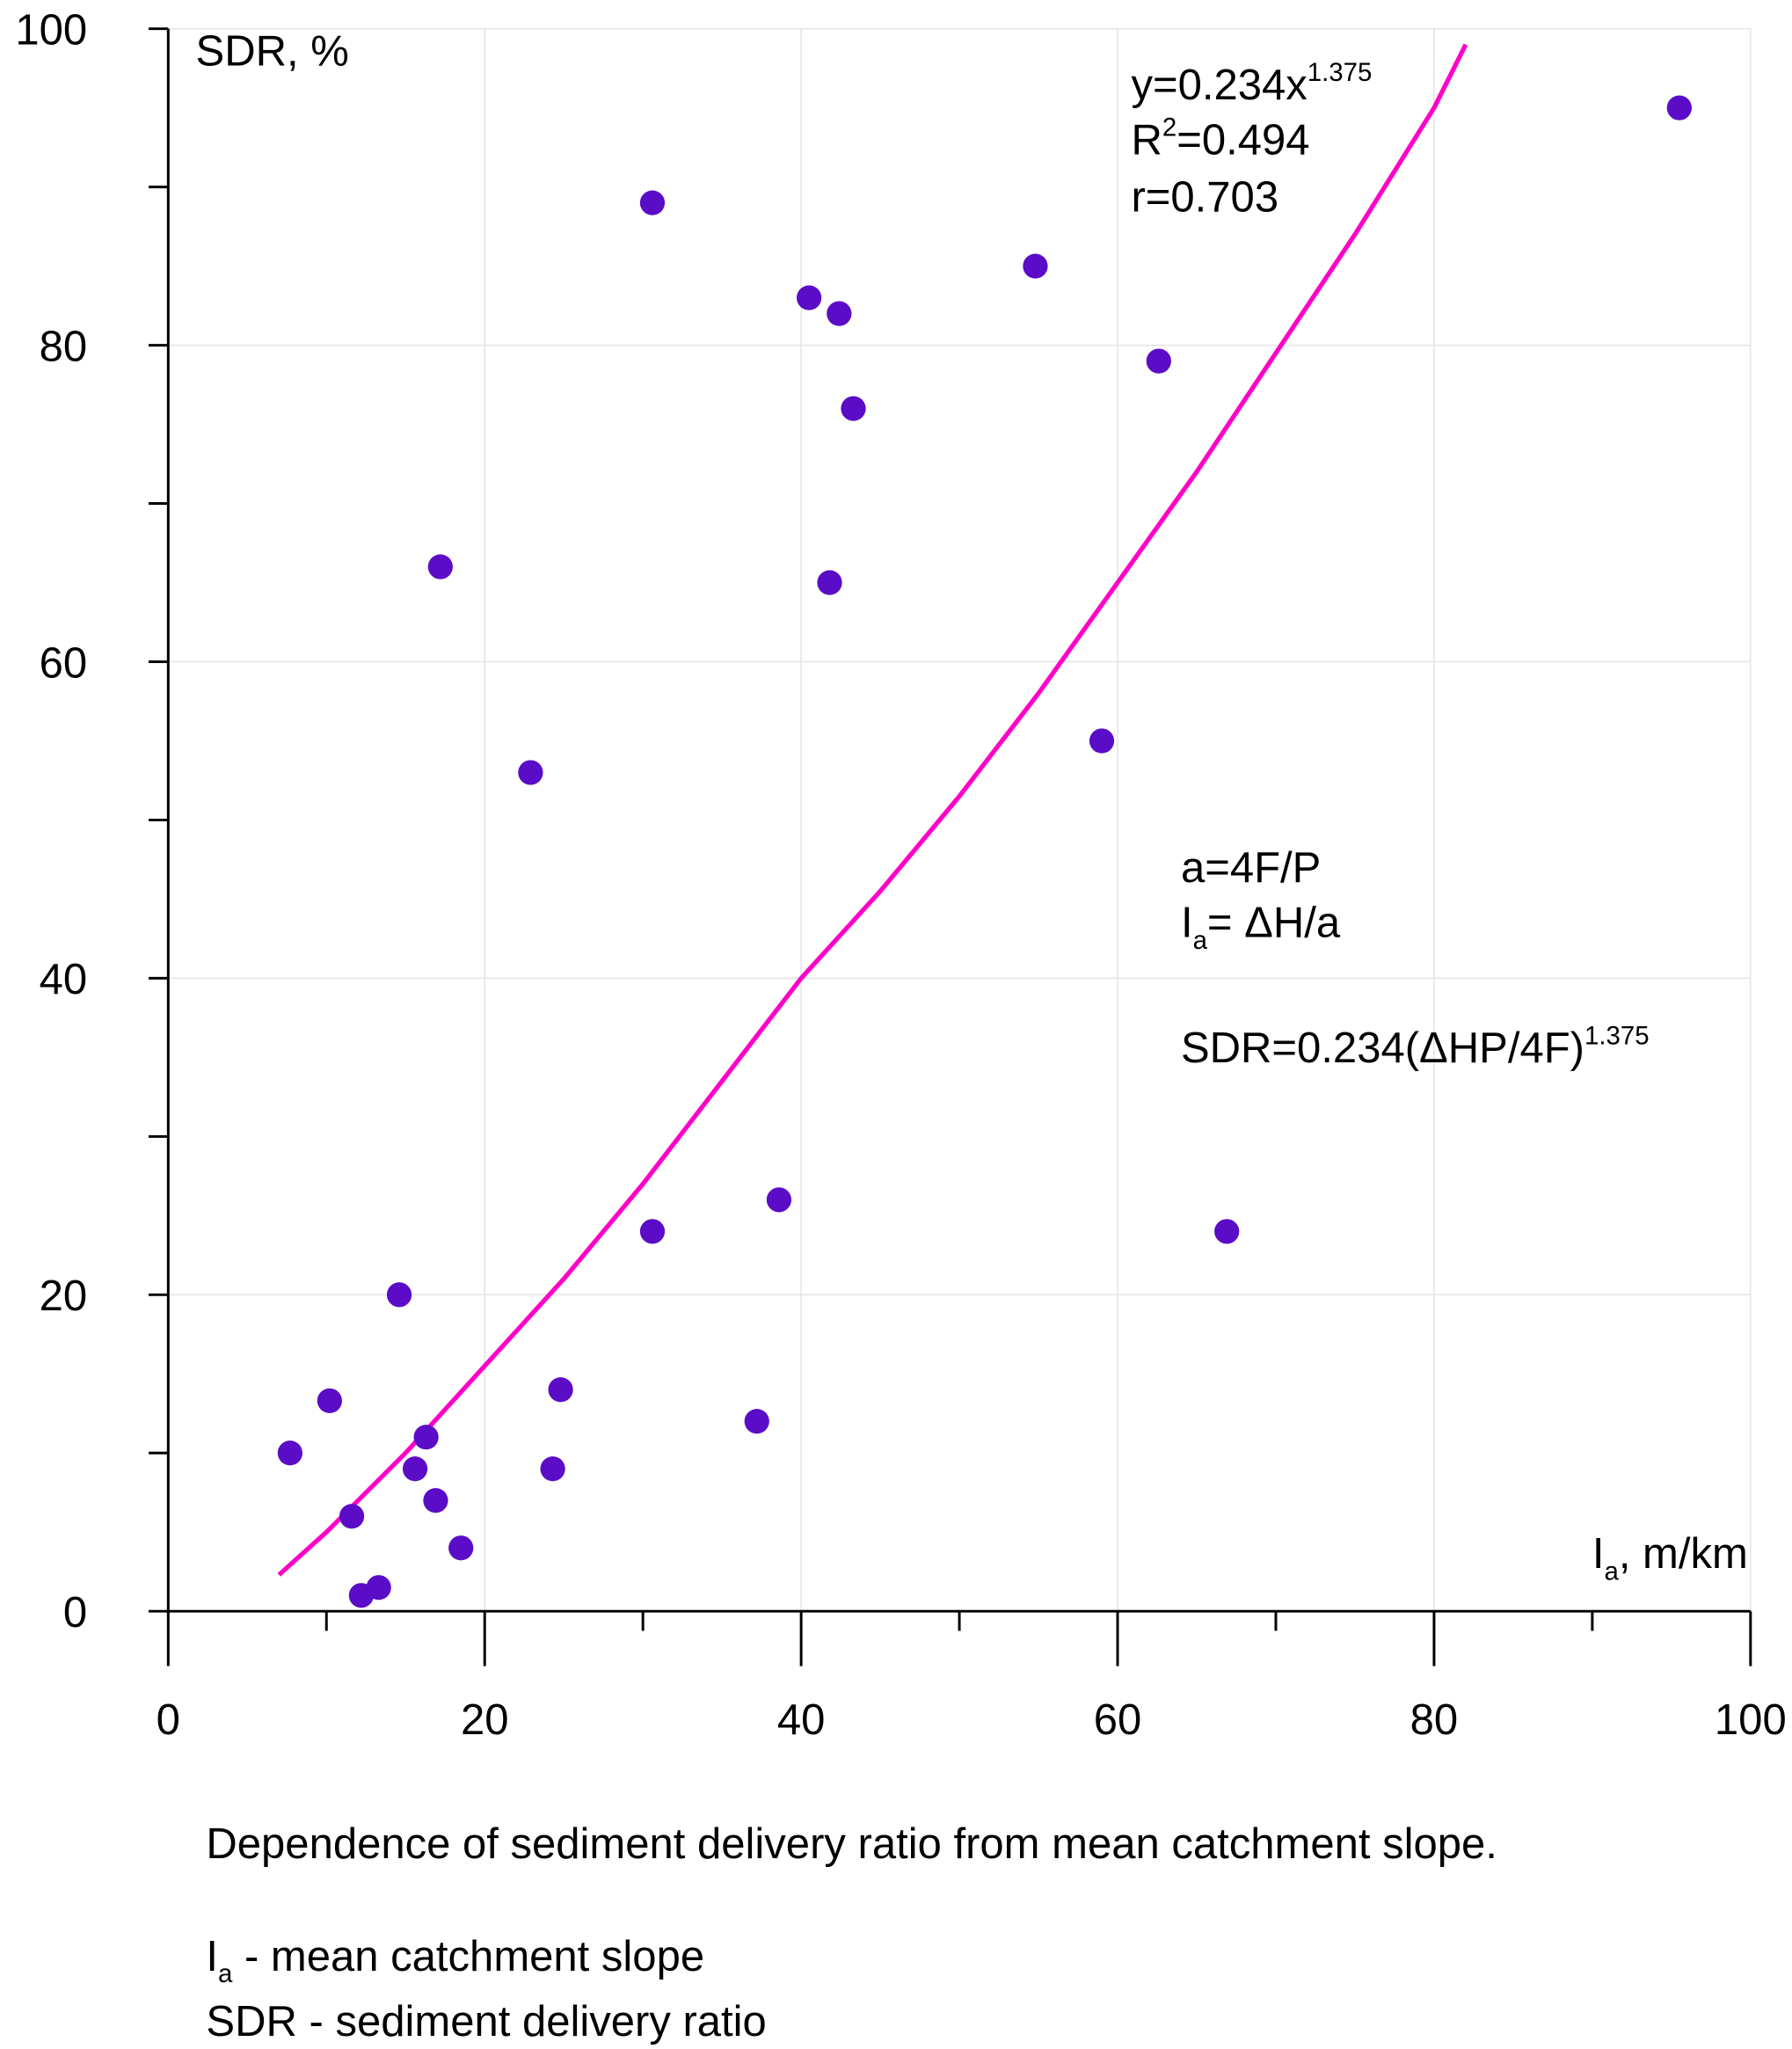  Describe the element at coordinates (1146, 140) in the screenshot. I see `annotation-part: R` at that location.